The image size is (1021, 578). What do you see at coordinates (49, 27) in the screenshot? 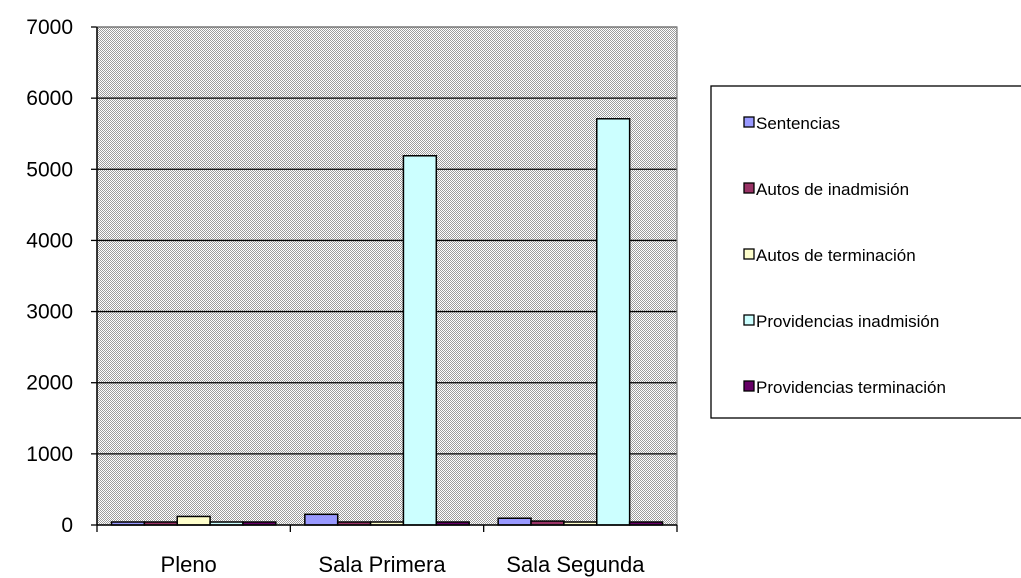
I see `y-tick-label: 7000` at bounding box center [49, 27].